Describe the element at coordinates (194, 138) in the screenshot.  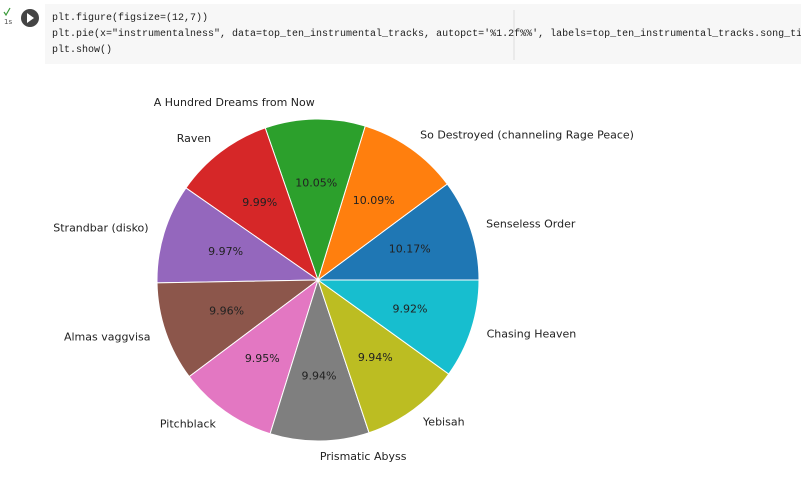
I see `wedge-label: Raven` at that location.